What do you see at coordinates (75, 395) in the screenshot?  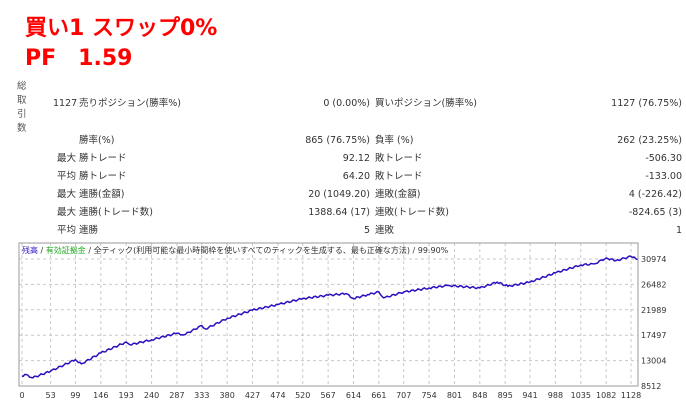 I see `x-tick-label: 99` at bounding box center [75, 395].